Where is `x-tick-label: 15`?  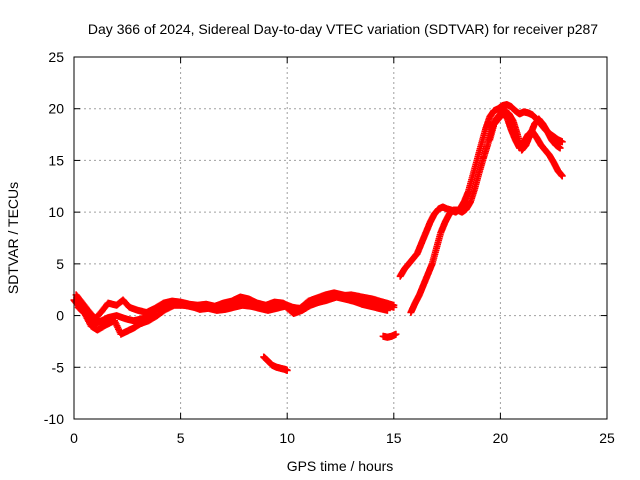 x-tick-label: 15 is located at coordinates (394, 438).